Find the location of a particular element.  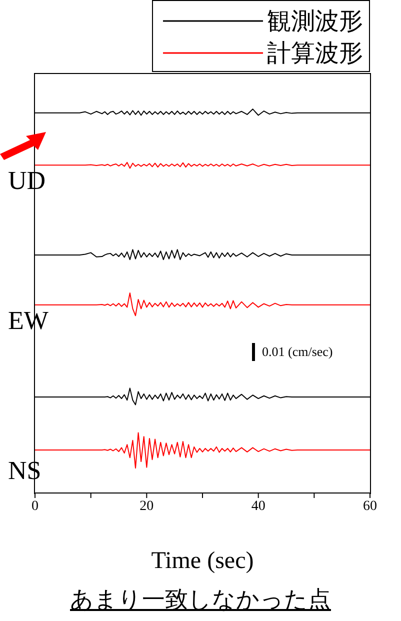

x-tick-label: 60 is located at coordinates (370, 506).